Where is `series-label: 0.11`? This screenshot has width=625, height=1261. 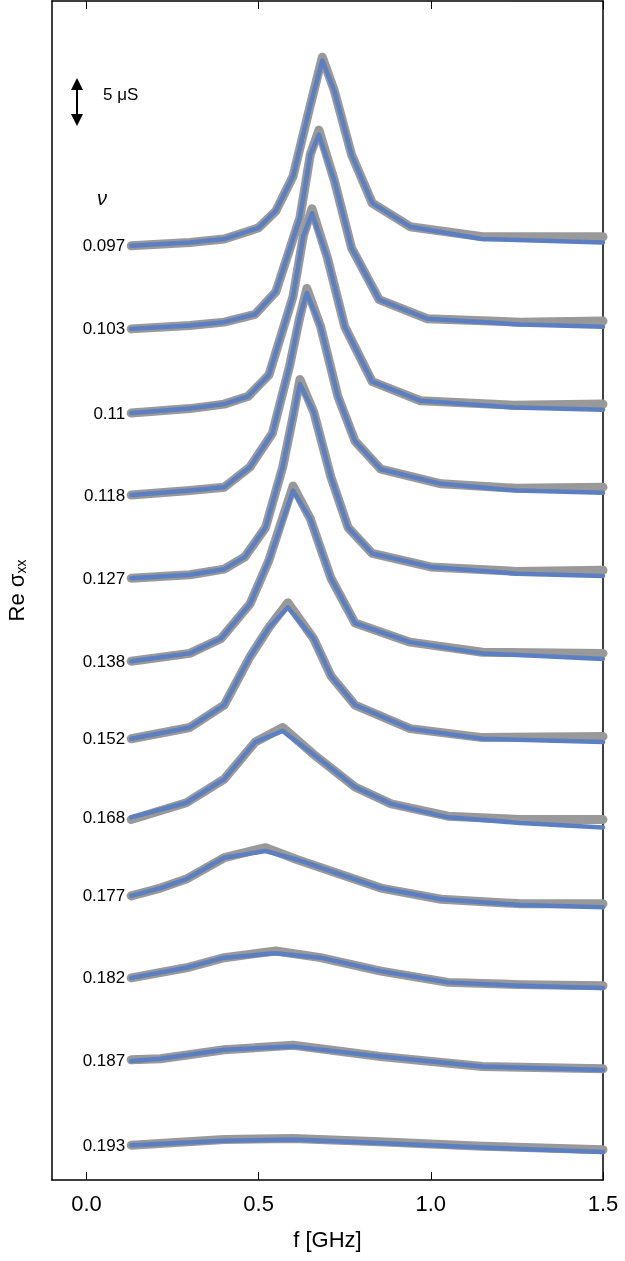
series-label: 0.11 is located at coordinates (109, 413).